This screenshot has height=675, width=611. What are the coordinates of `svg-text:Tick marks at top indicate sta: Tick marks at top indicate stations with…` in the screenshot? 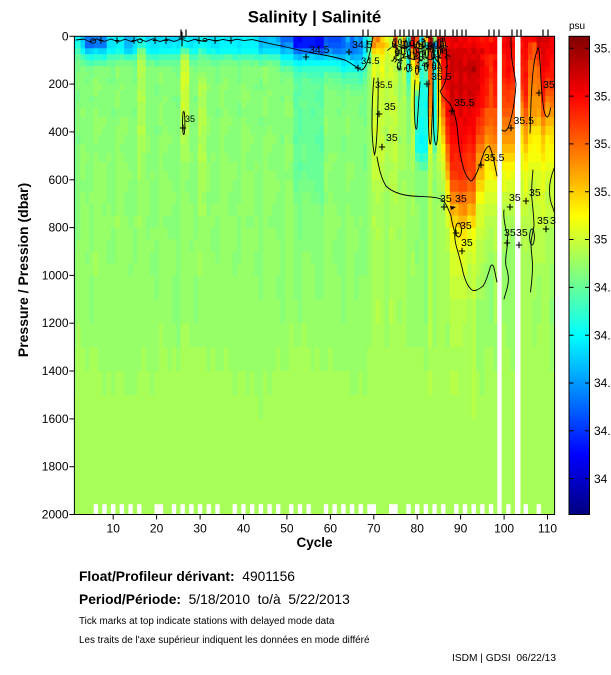 It's located at (207, 621).